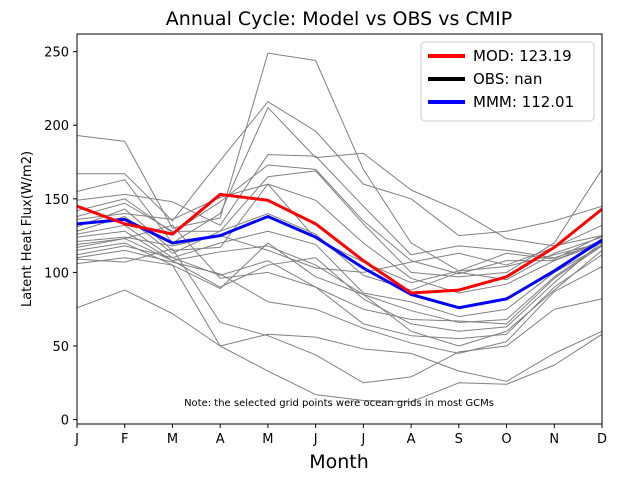  What do you see at coordinates (459, 439) in the screenshot?
I see `x-tick-label: S` at bounding box center [459, 439].